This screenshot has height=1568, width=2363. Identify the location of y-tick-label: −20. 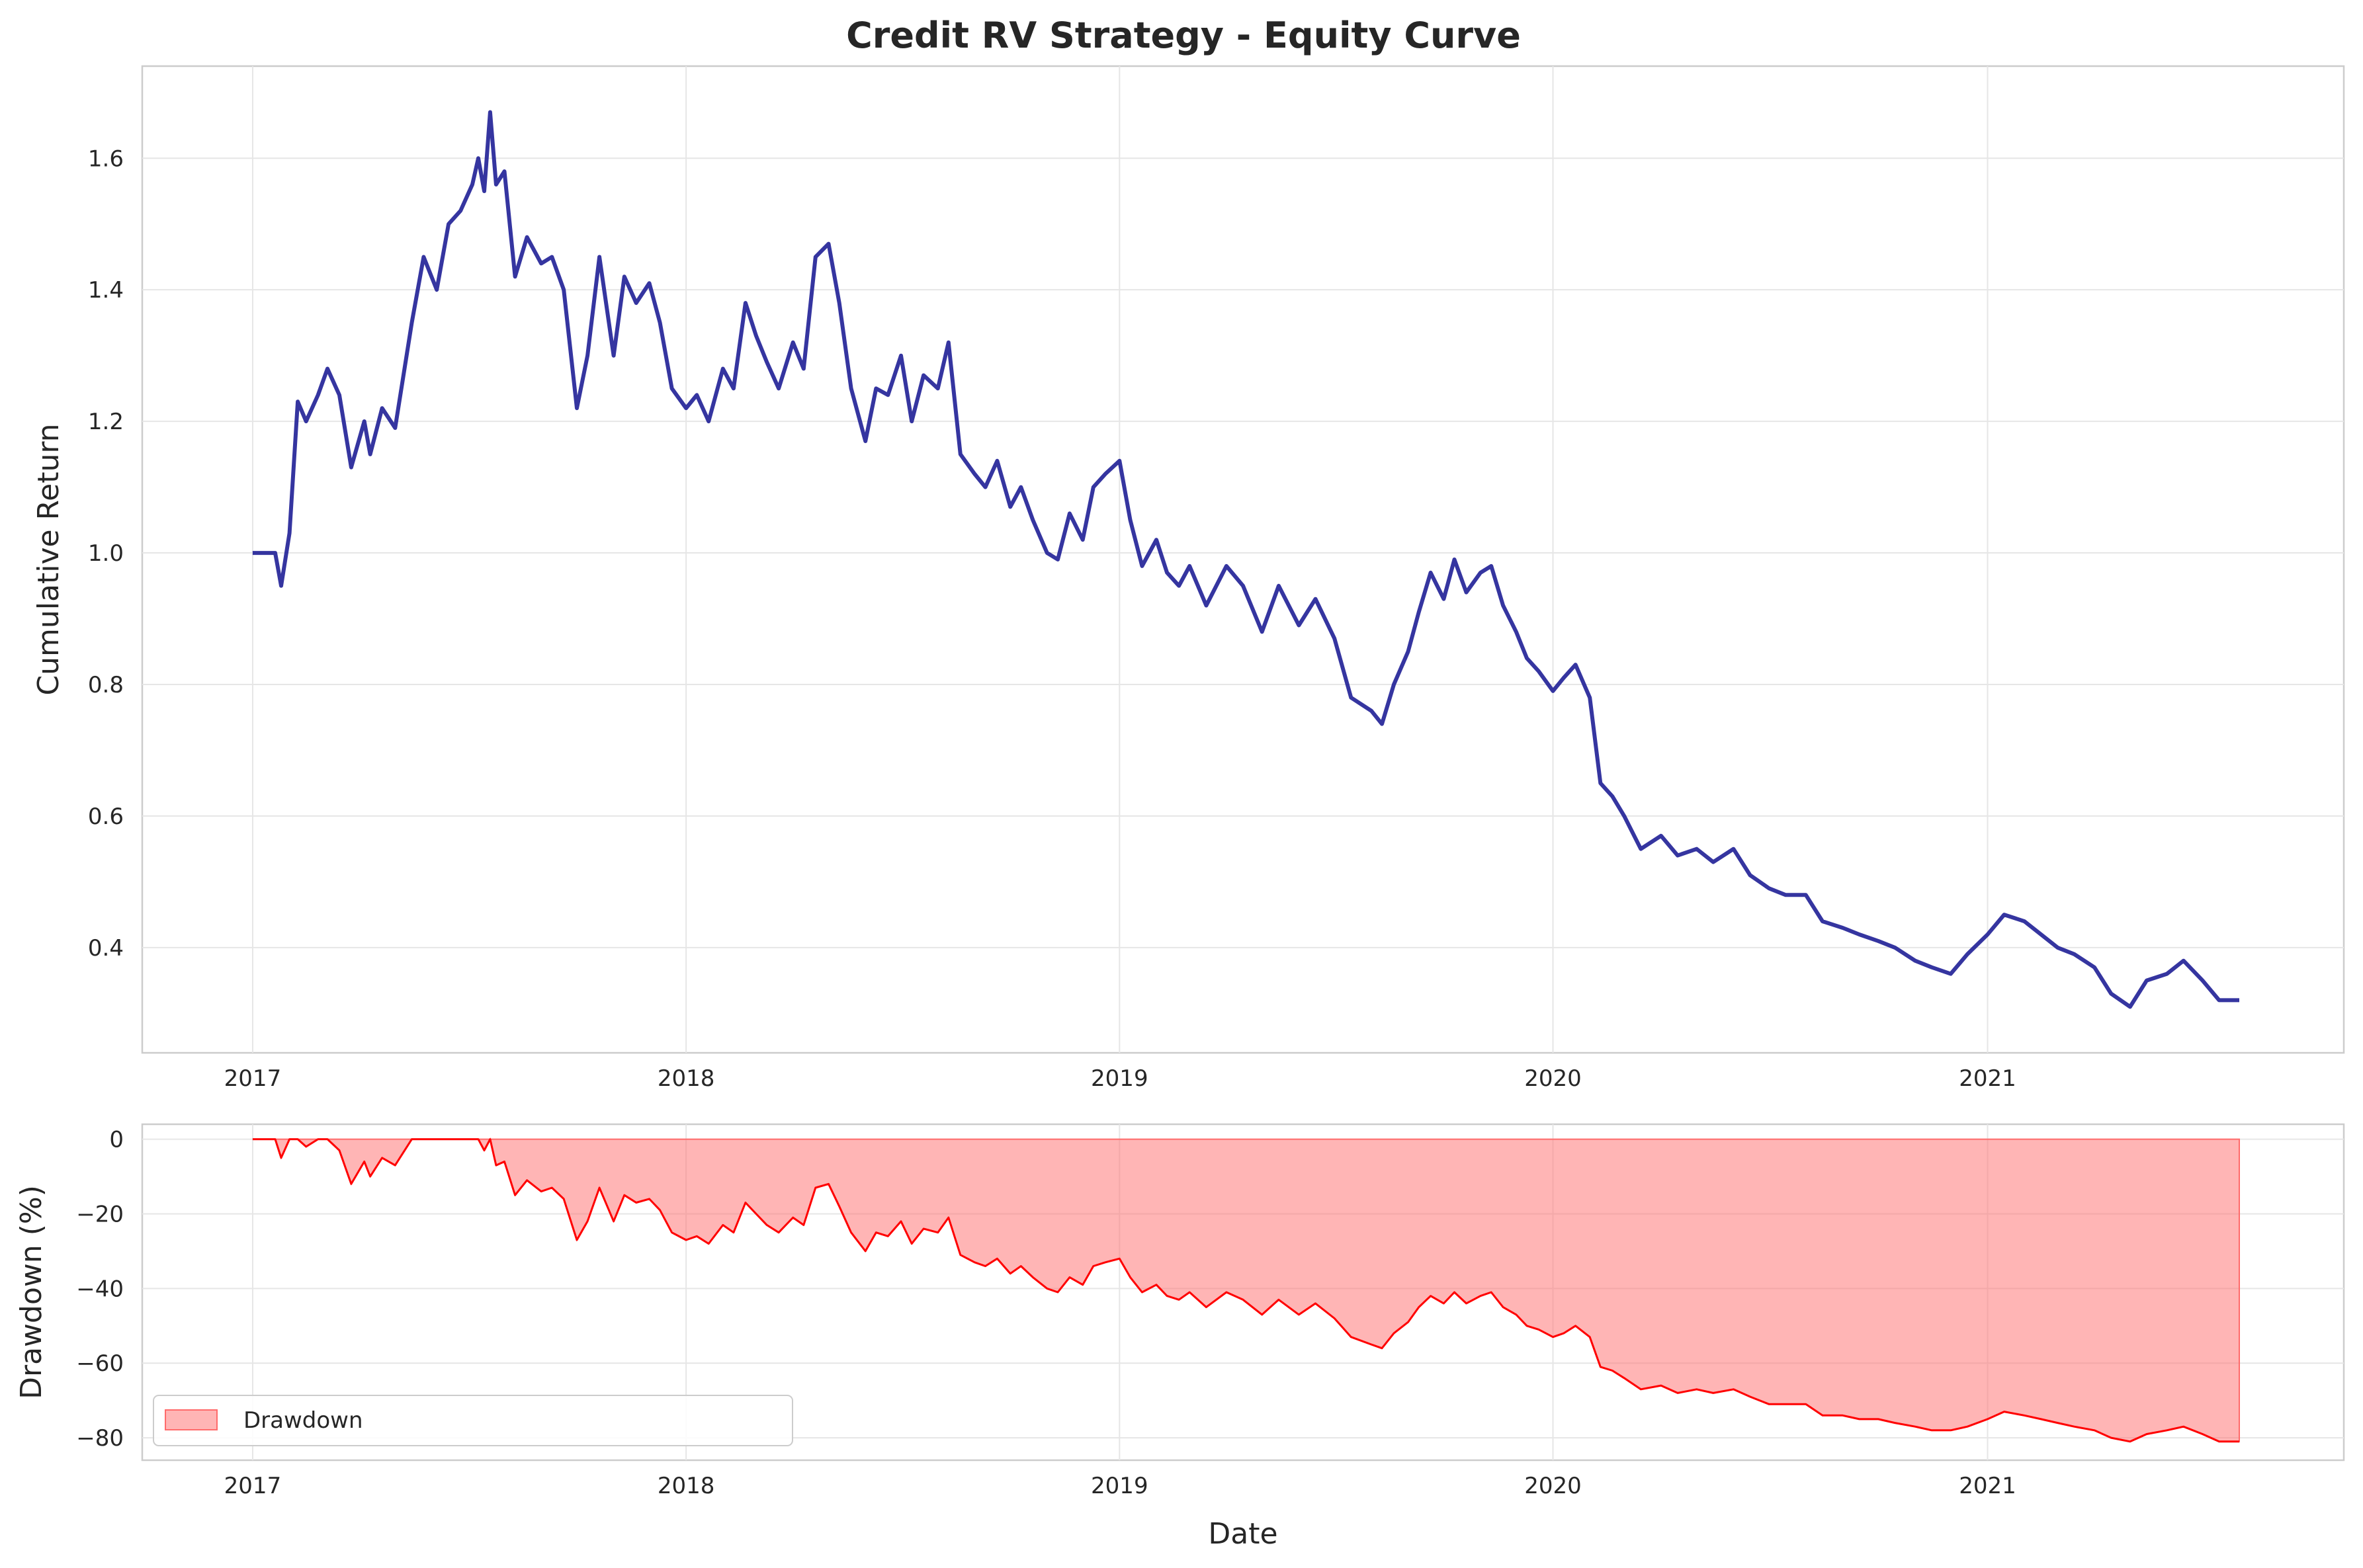
(100, 1214).